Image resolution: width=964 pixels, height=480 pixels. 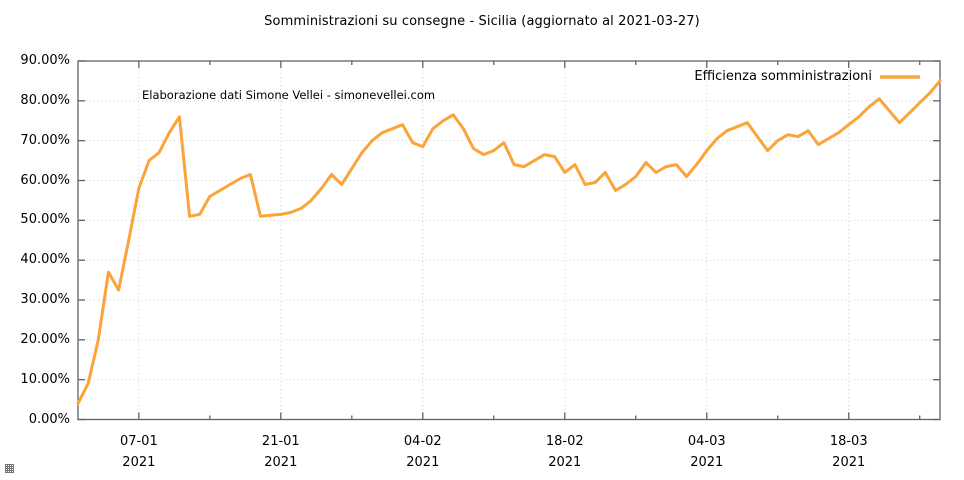 What do you see at coordinates (280, 441) in the screenshot?
I see `x-tick-date: 21-01` at bounding box center [280, 441].